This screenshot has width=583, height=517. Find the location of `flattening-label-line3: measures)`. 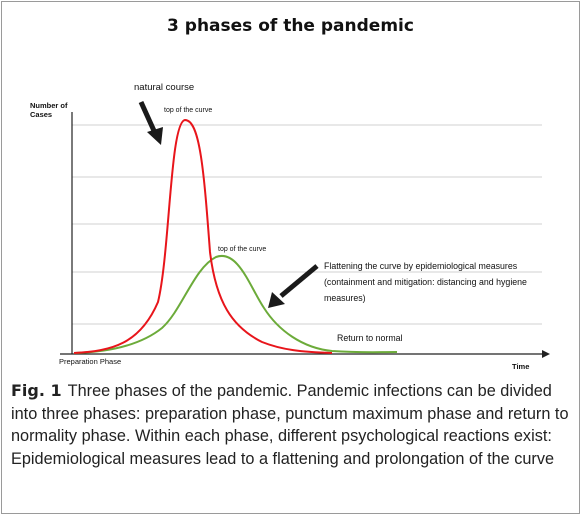

flattening-label-line3: measures) is located at coordinates (345, 298).